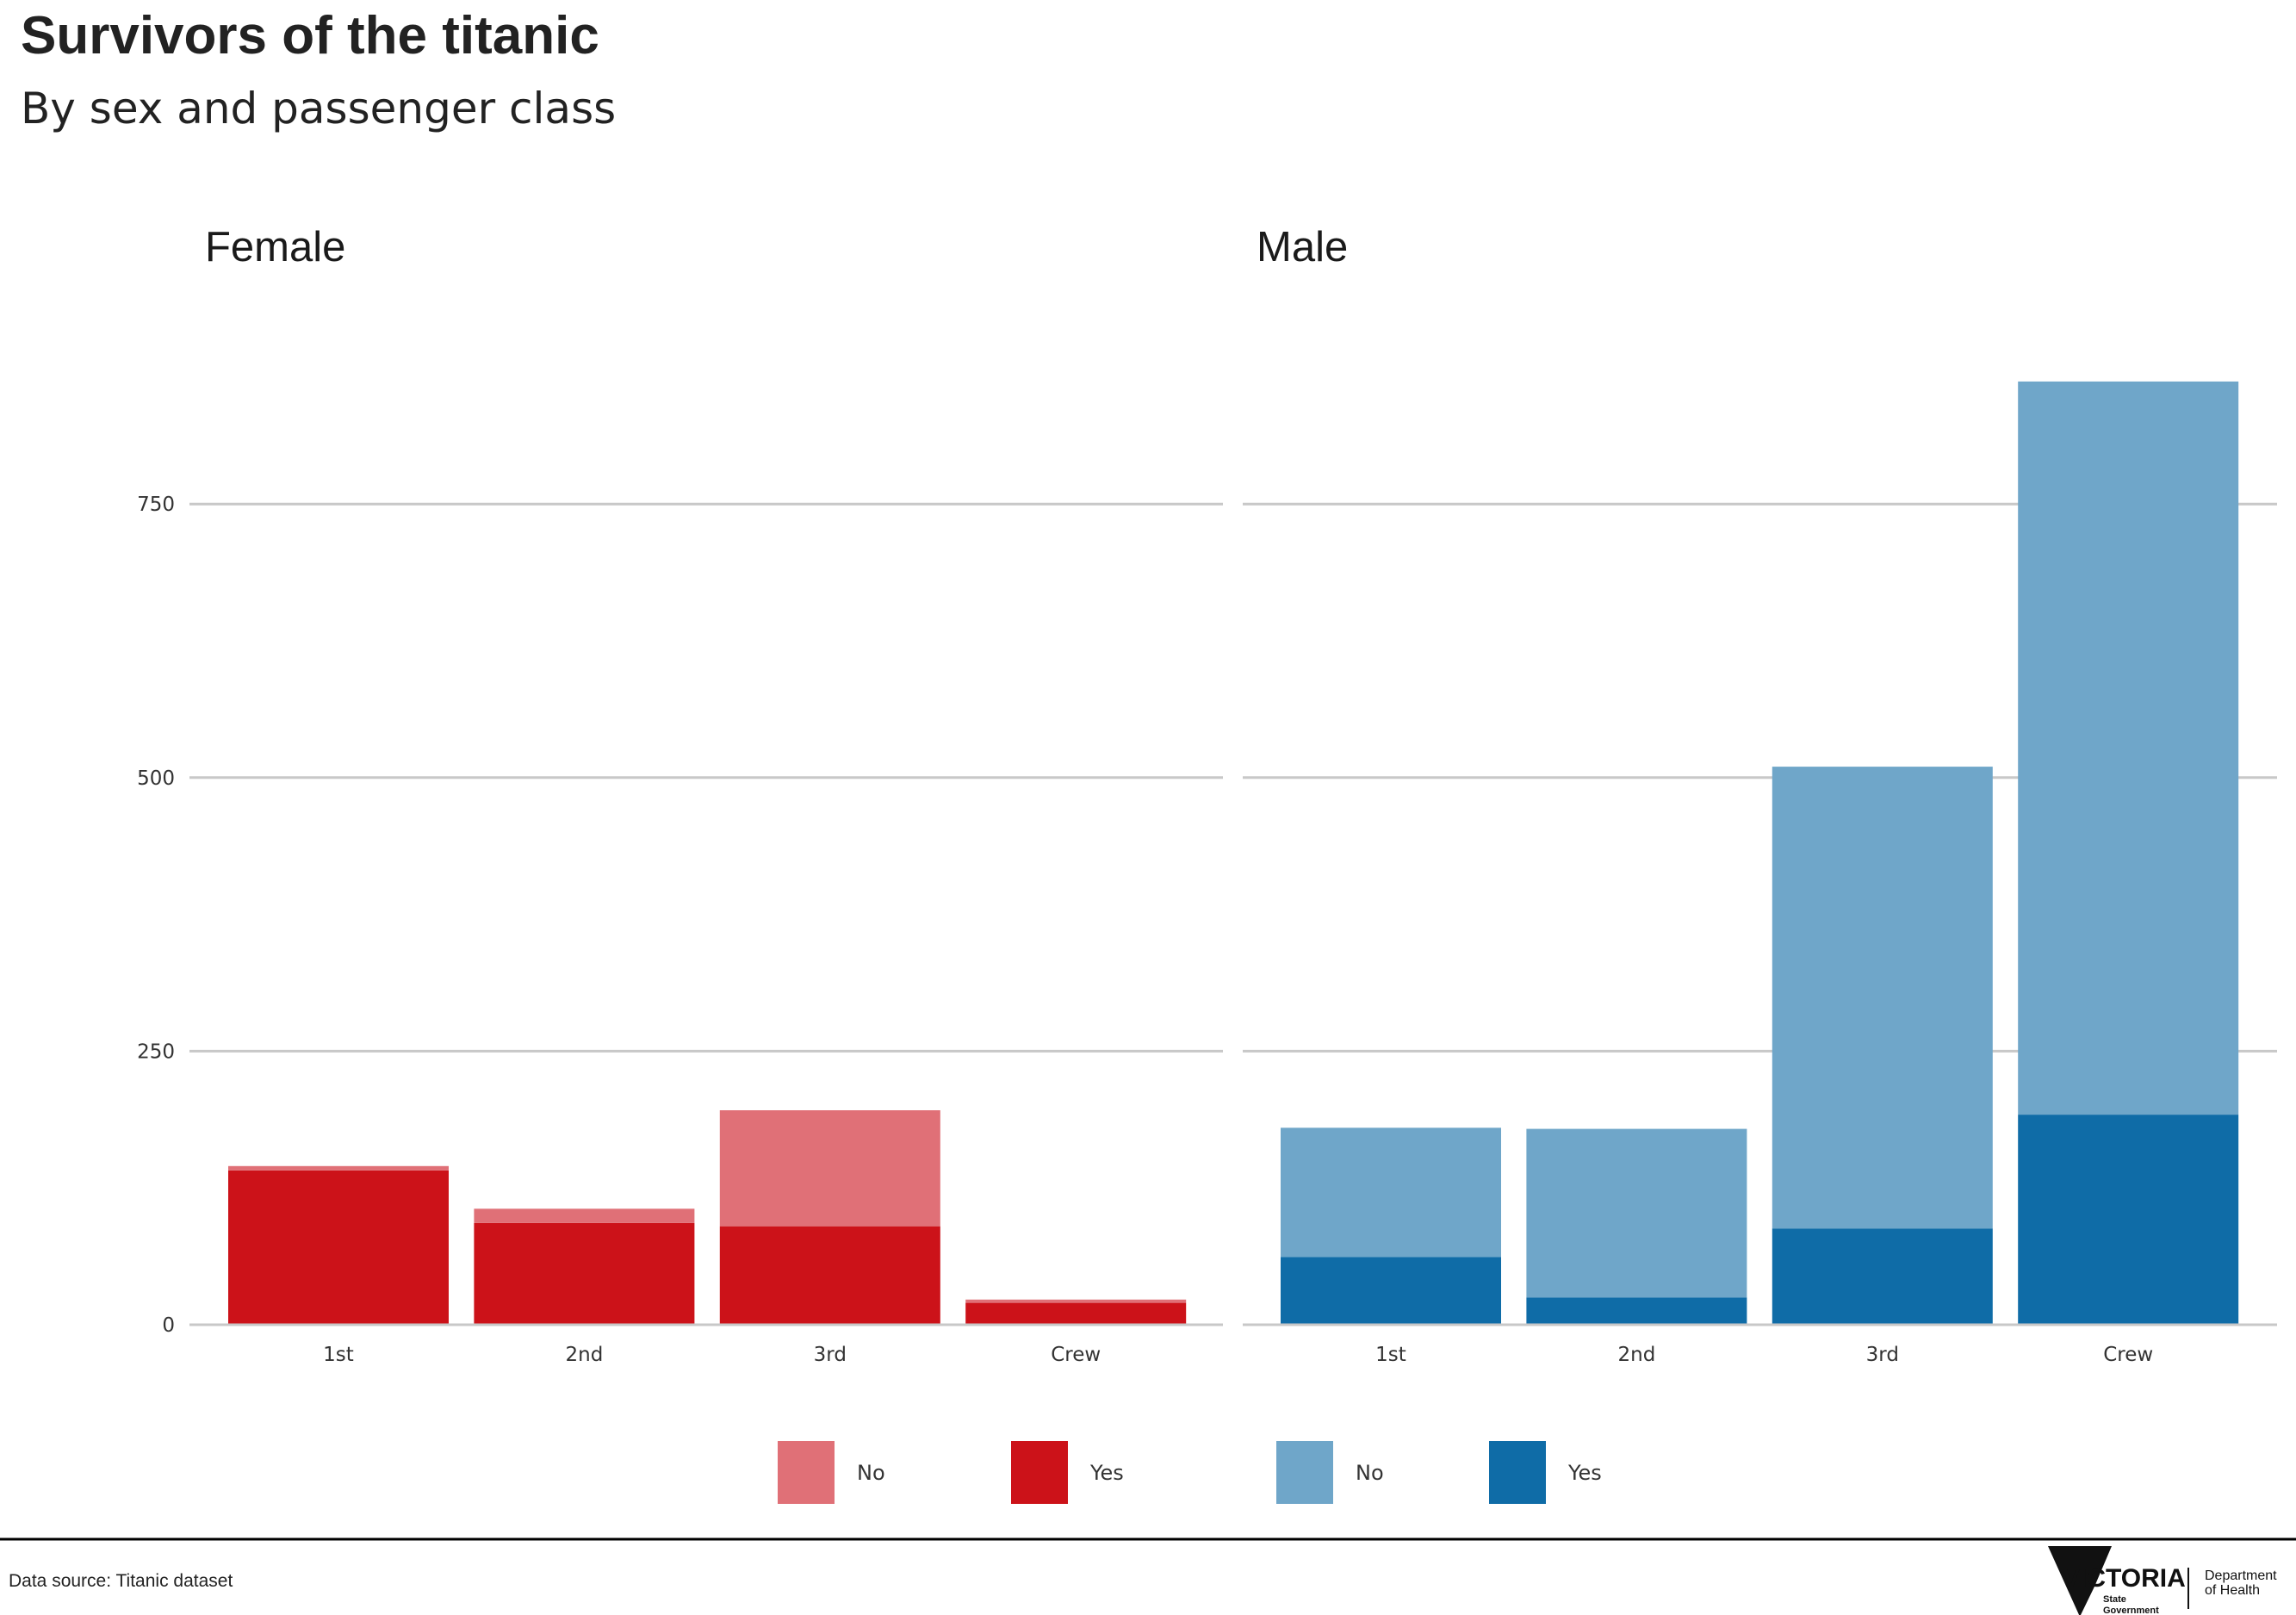 The height and width of the screenshot is (1615, 2296). What do you see at coordinates (156, 778) in the screenshot?
I see `y-tick-label: 500` at bounding box center [156, 778].